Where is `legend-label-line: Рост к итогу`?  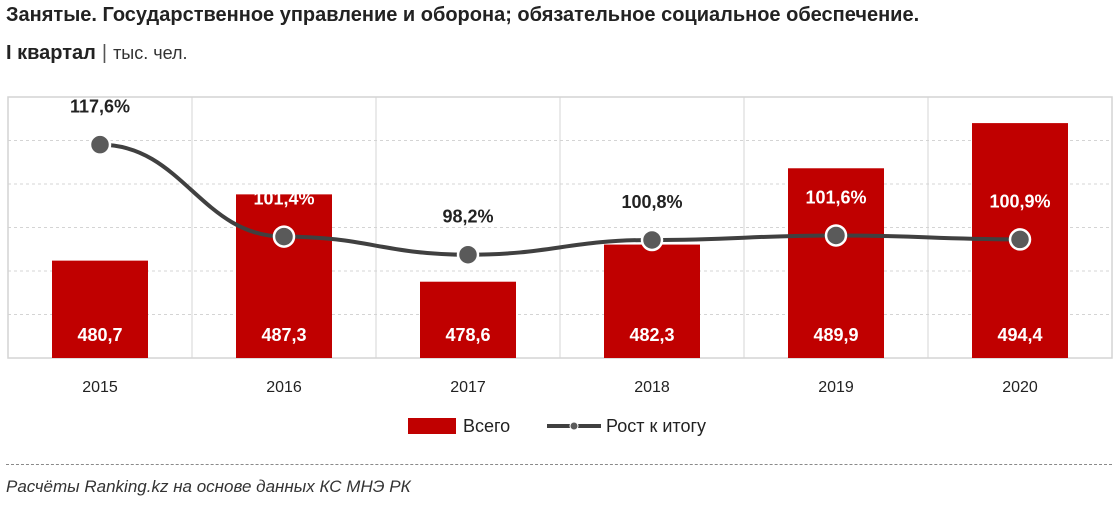
legend-label-line: Рост к итогу is located at coordinates (656, 426).